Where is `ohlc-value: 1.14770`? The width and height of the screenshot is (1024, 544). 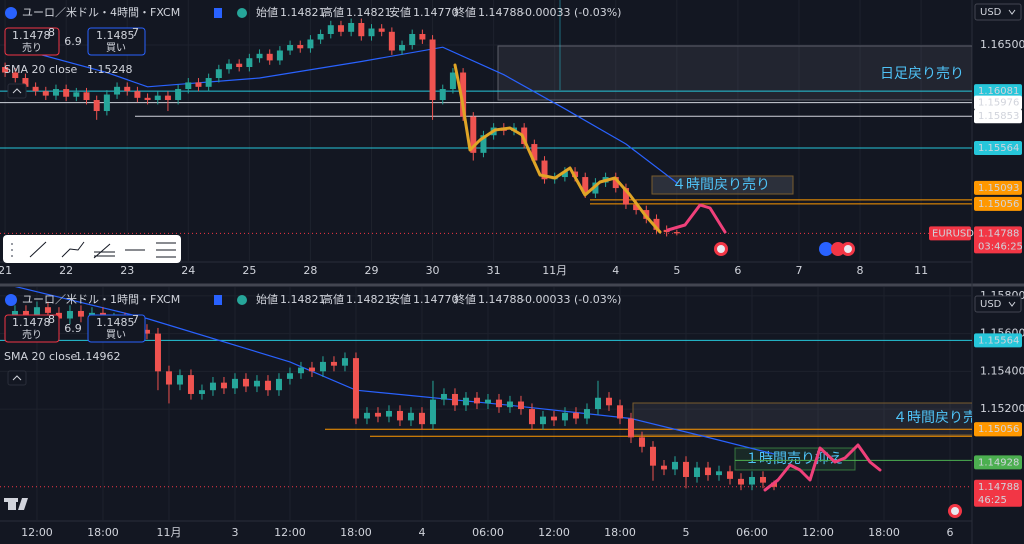
ohlc-value: 1.14770 is located at coordinates (436, 12).